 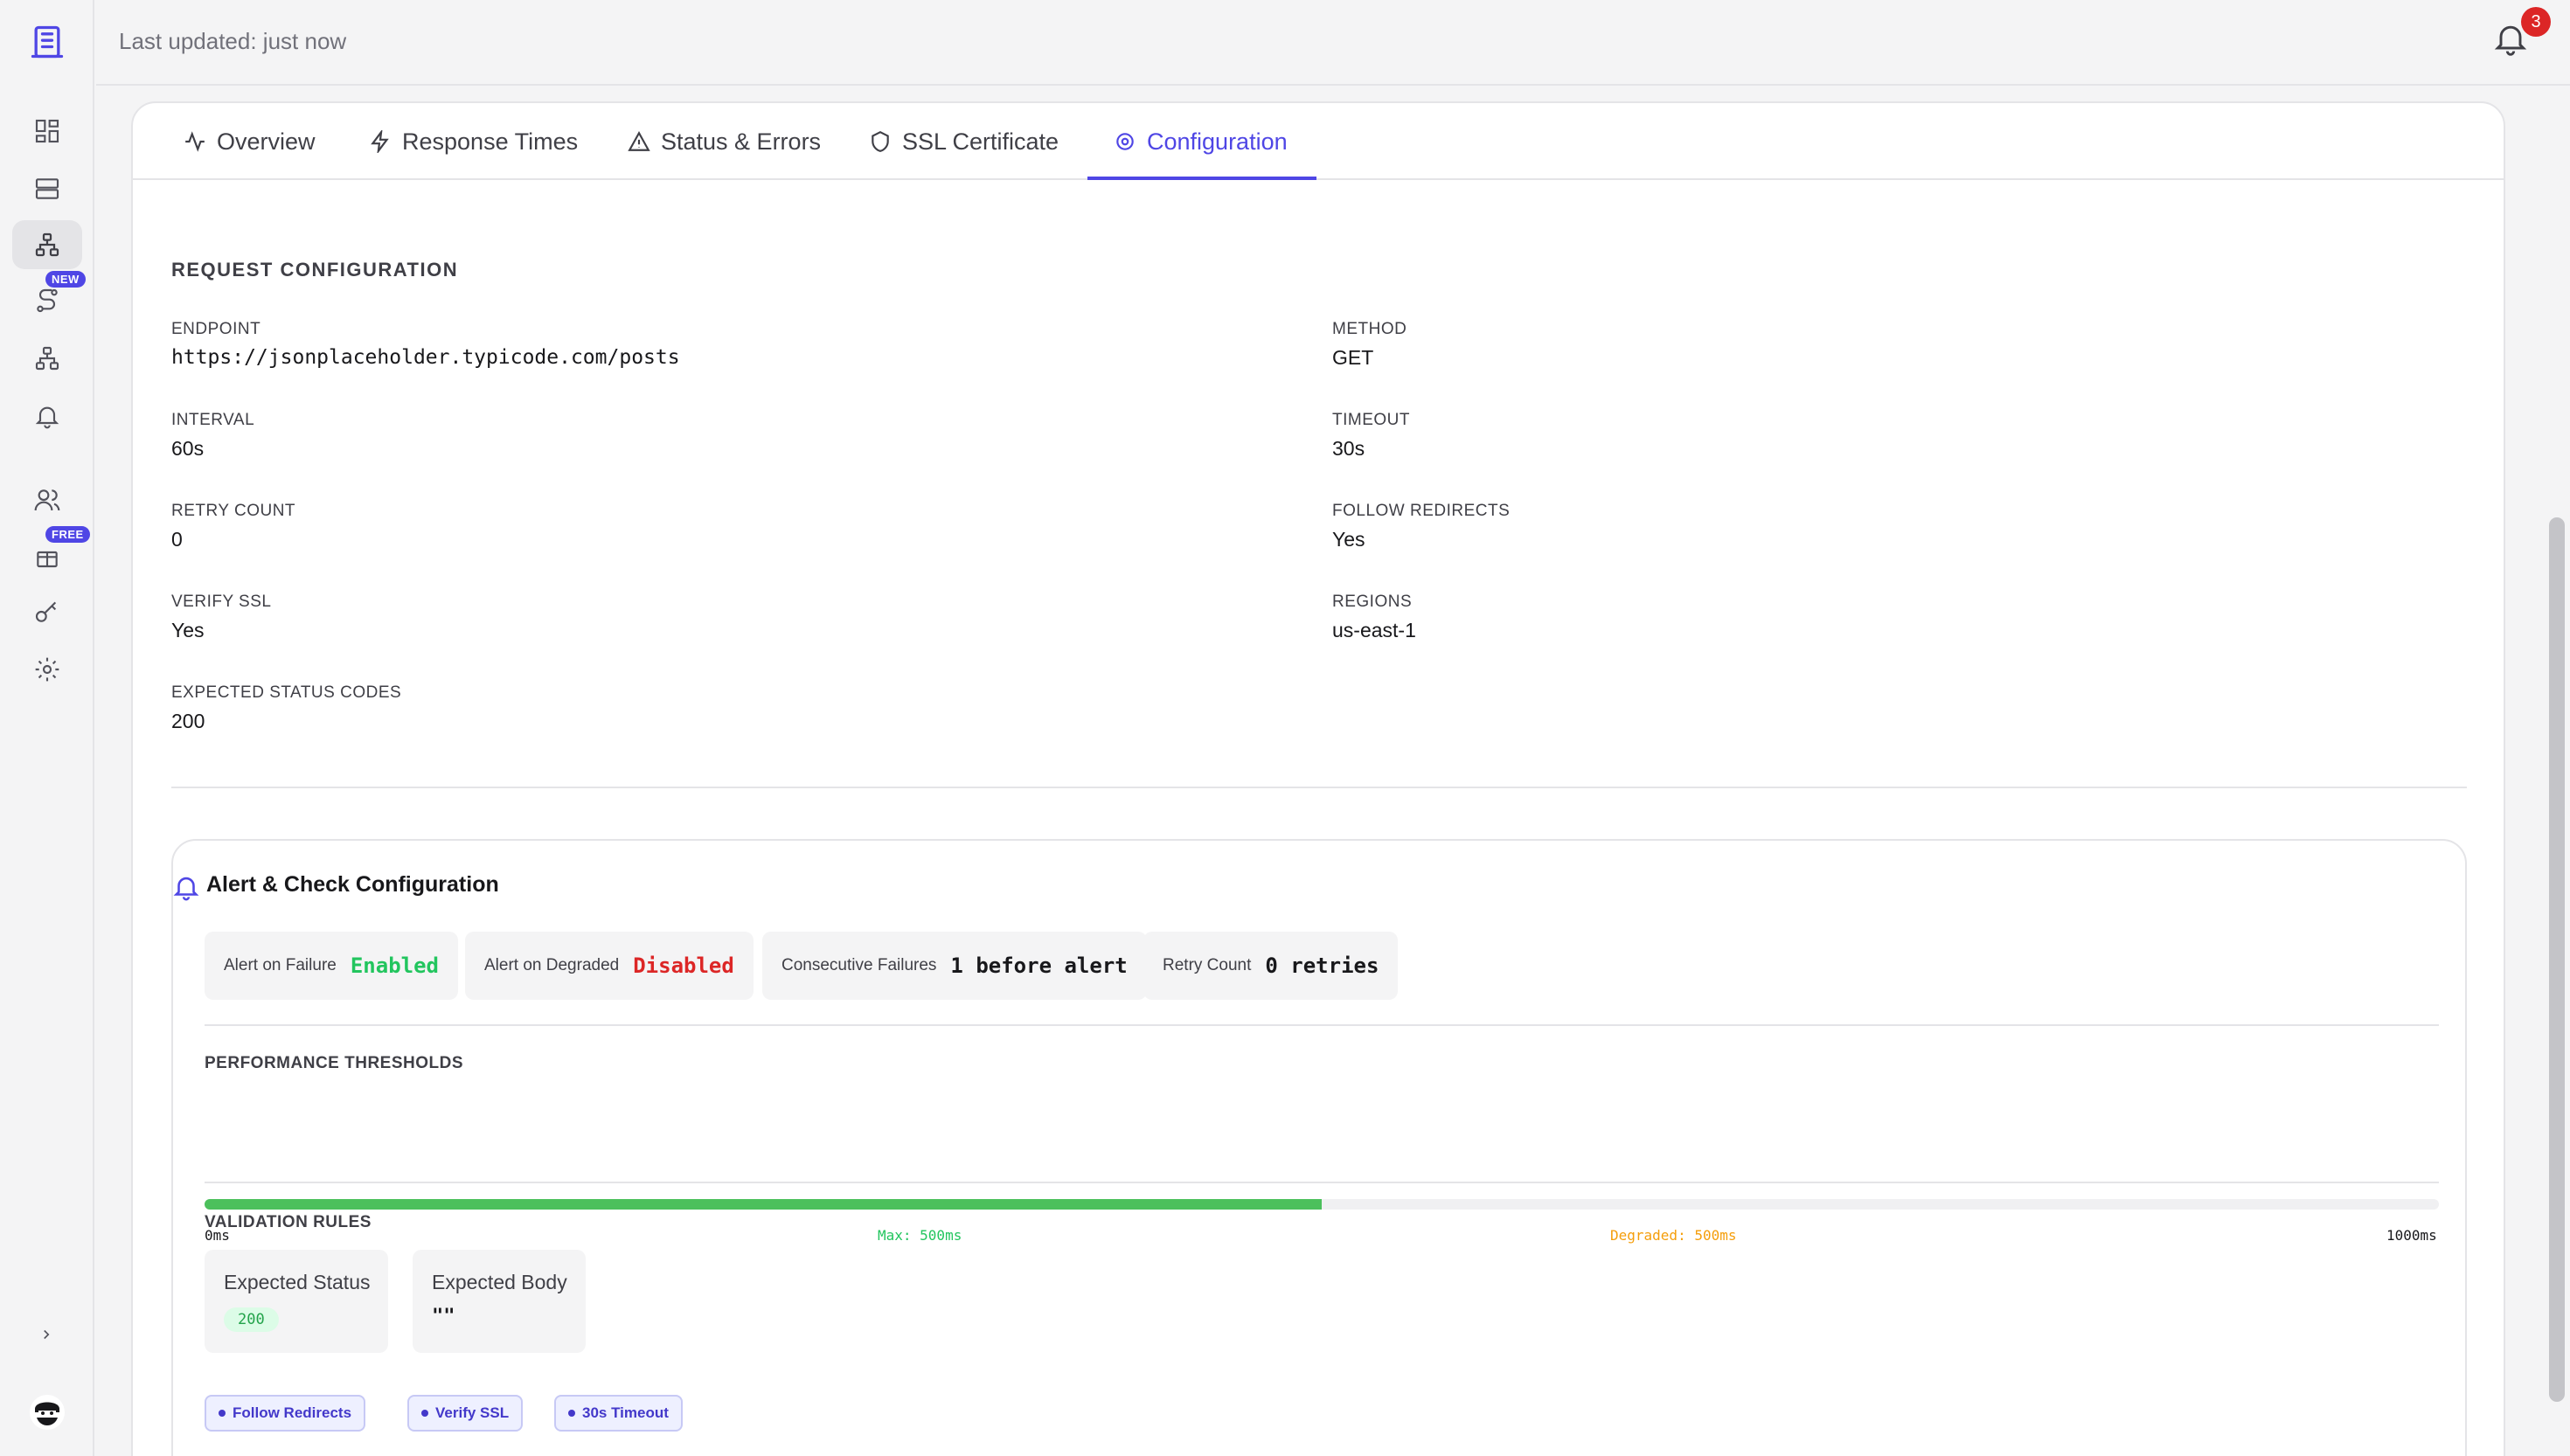 I want to click on tab-status-errors: Status & Errors, so click(x=724, y=141).